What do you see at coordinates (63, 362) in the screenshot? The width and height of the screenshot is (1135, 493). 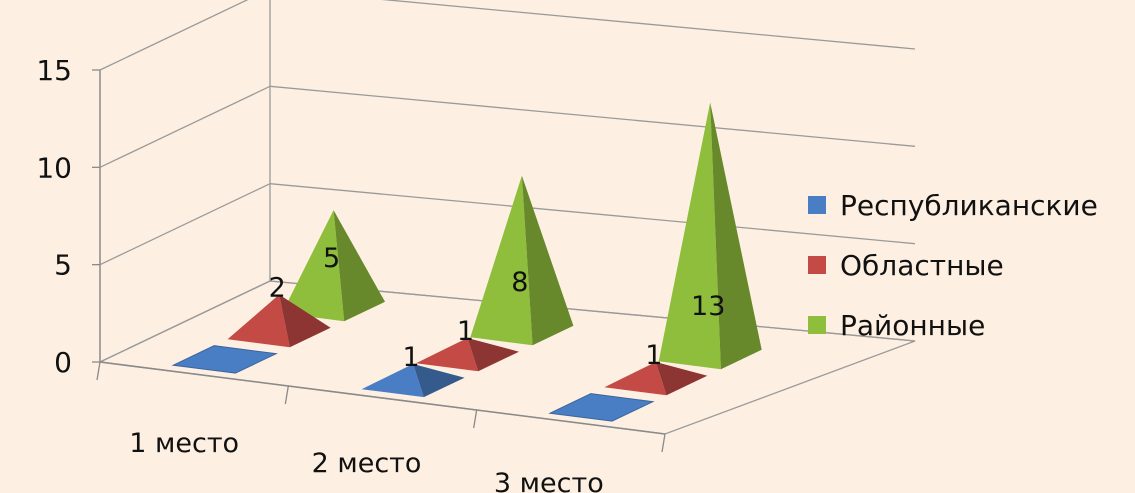 I see `y-tick-label: 0` at bounding box center [63, 362].